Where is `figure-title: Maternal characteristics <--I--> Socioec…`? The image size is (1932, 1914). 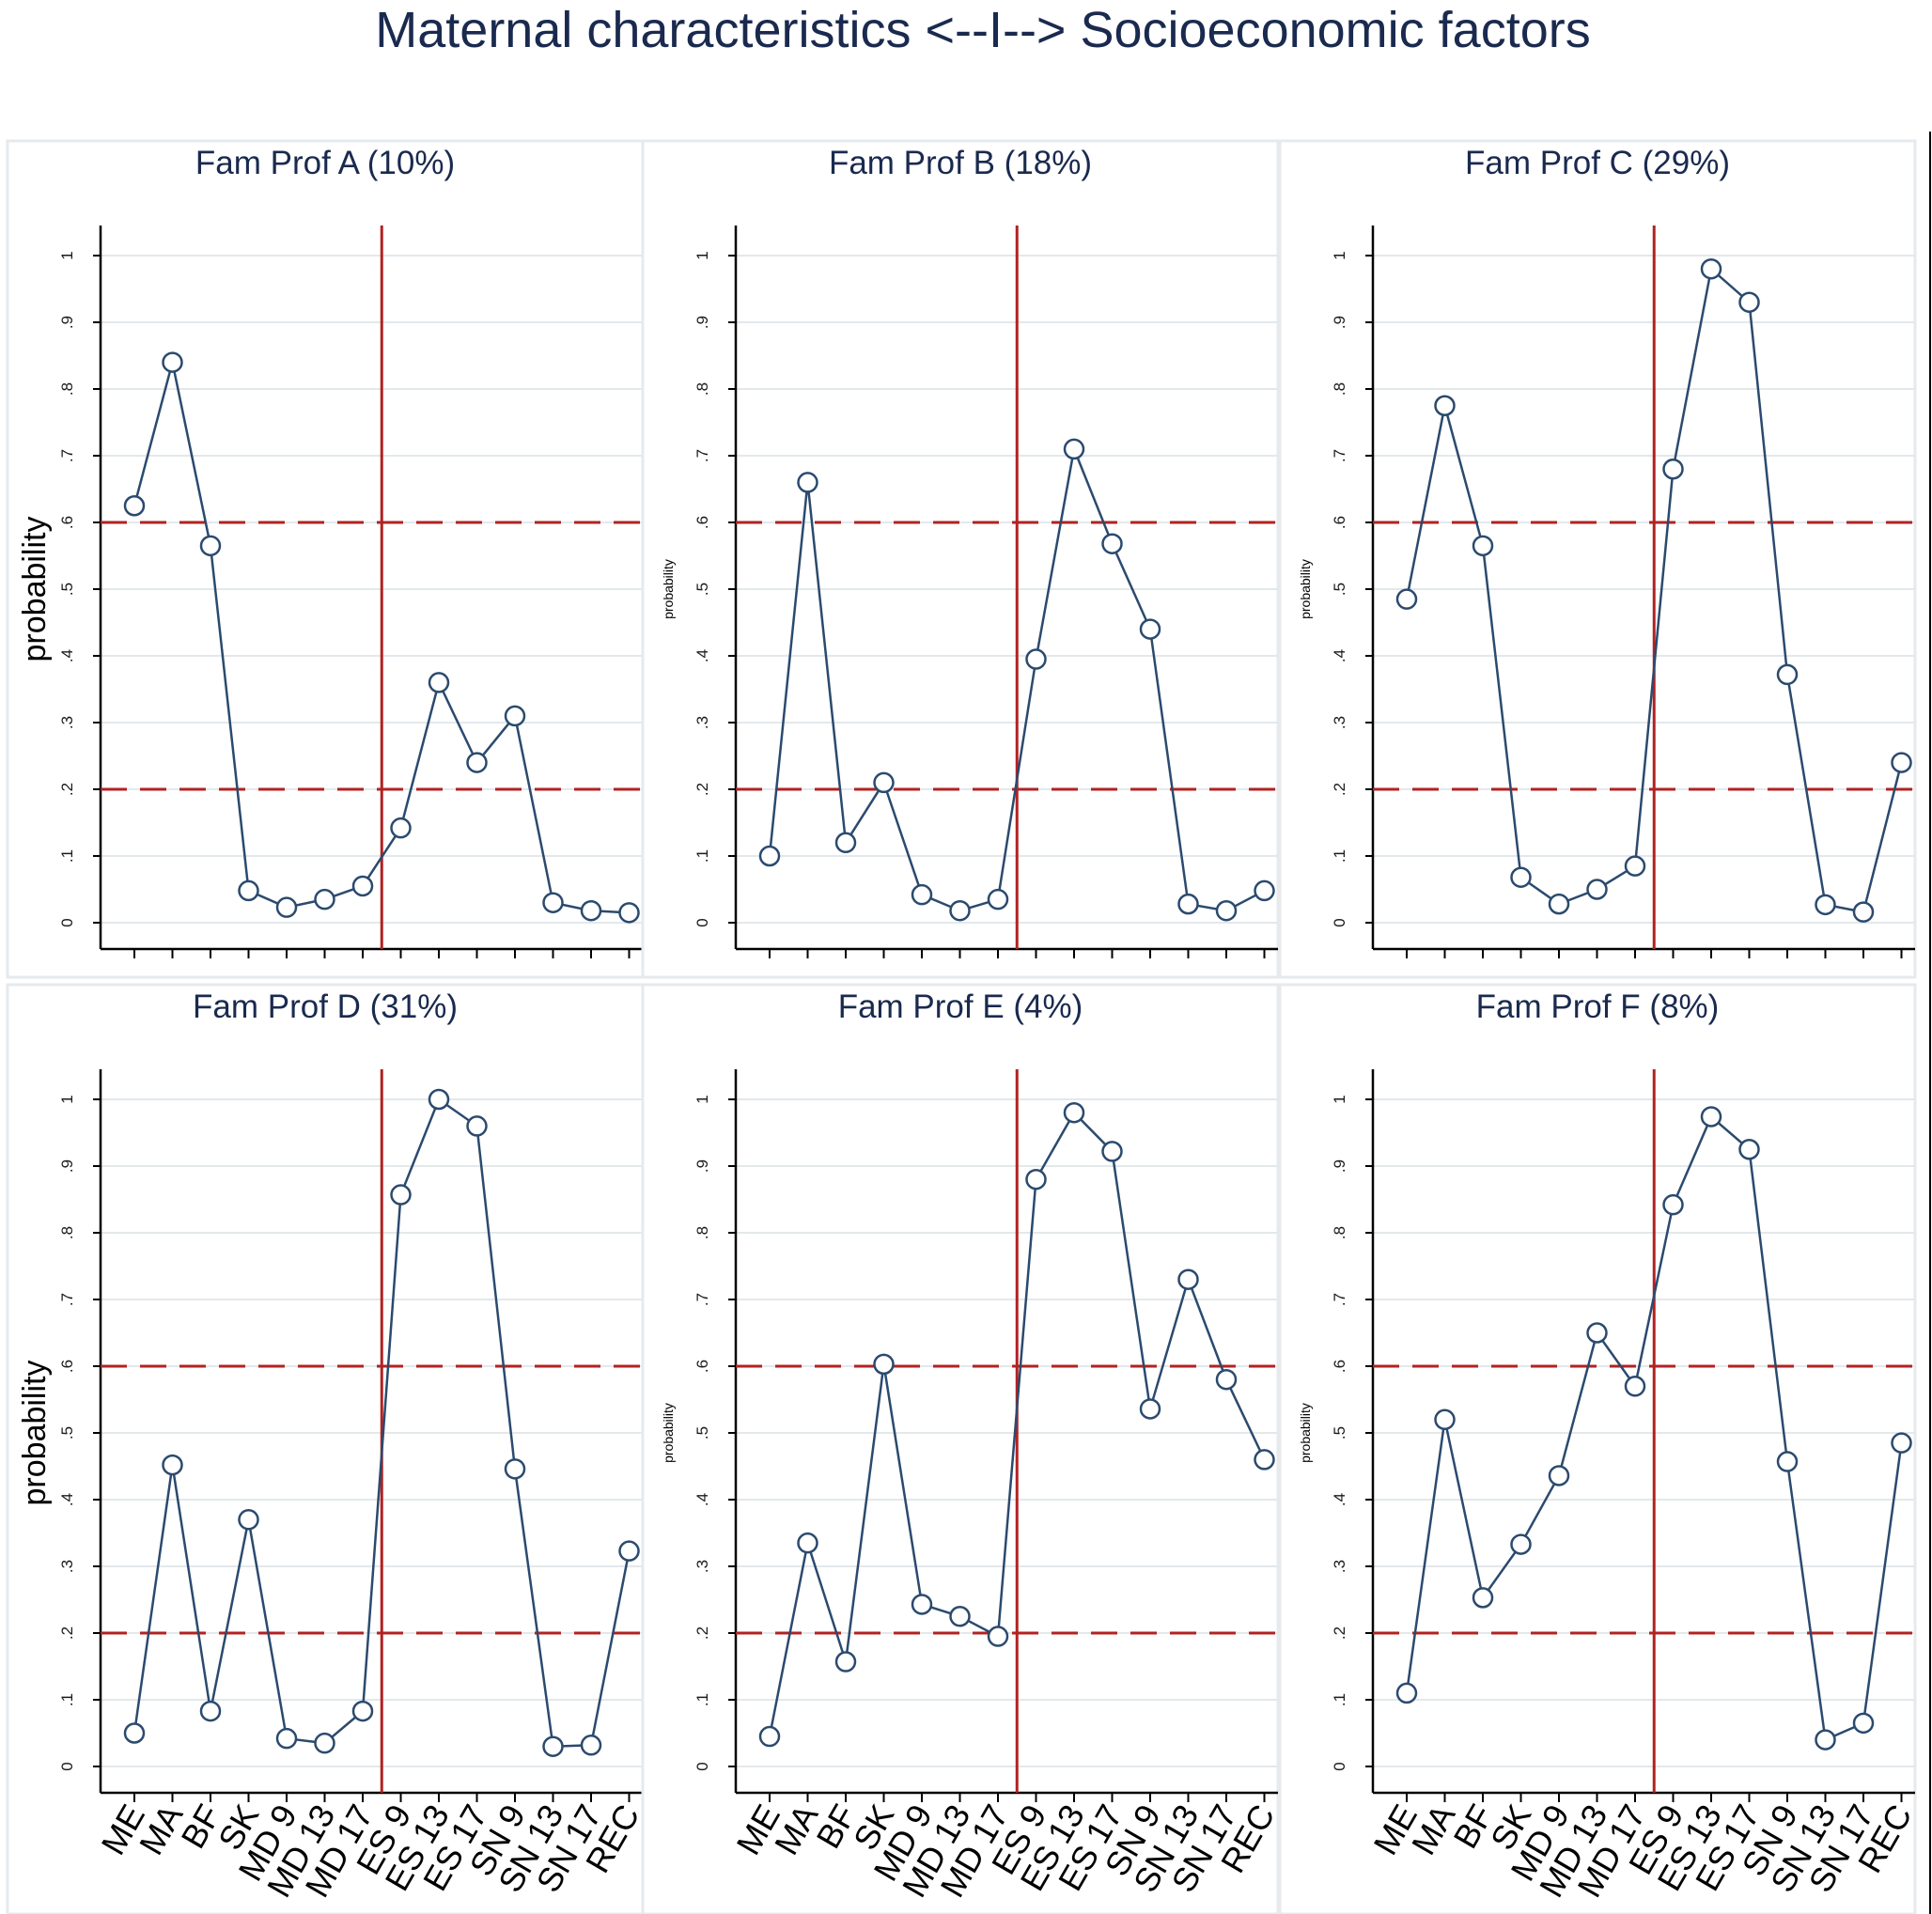 figure-title: Maternal characteristics <--I--> Socioec… is located at coordinates (982, 30).